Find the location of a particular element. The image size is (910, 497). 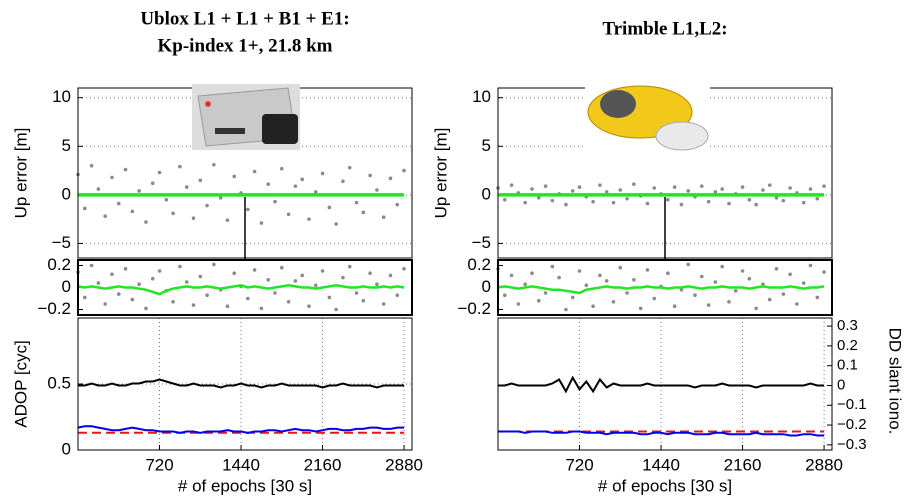

chart-title: Kp-index 1+, 21.8 km is located at coordinates (245, 45).